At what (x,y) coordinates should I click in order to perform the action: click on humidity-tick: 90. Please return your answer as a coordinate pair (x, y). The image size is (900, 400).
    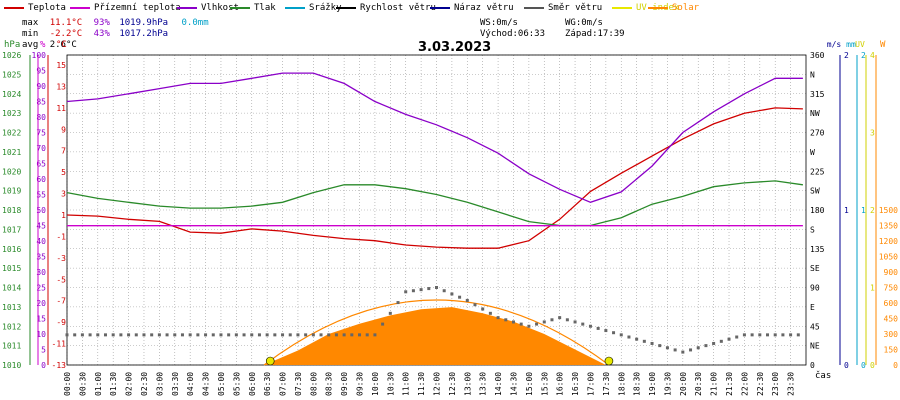
    Looking at the image, I should click on (41, 86).